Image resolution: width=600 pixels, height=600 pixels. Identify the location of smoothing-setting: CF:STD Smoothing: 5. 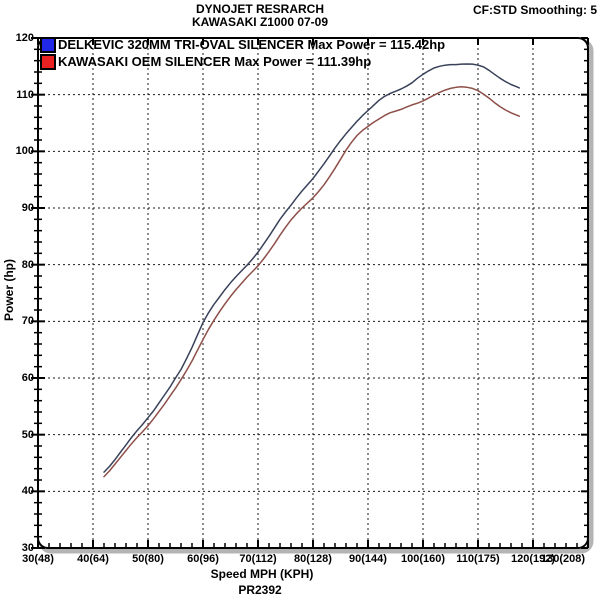
(535, 10).